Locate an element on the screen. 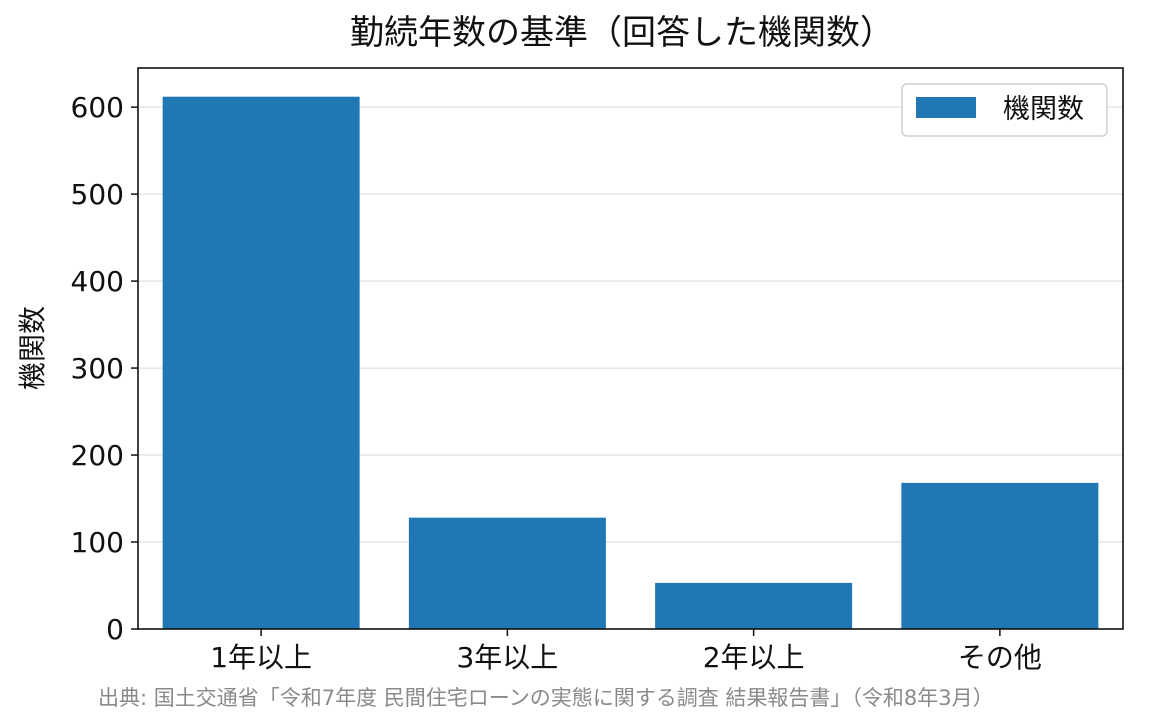 The height and width of the screenshot is (725, 1165). chart-title: 勤続年数の基準（回答した機関数） is located at coordinates (622, 33).